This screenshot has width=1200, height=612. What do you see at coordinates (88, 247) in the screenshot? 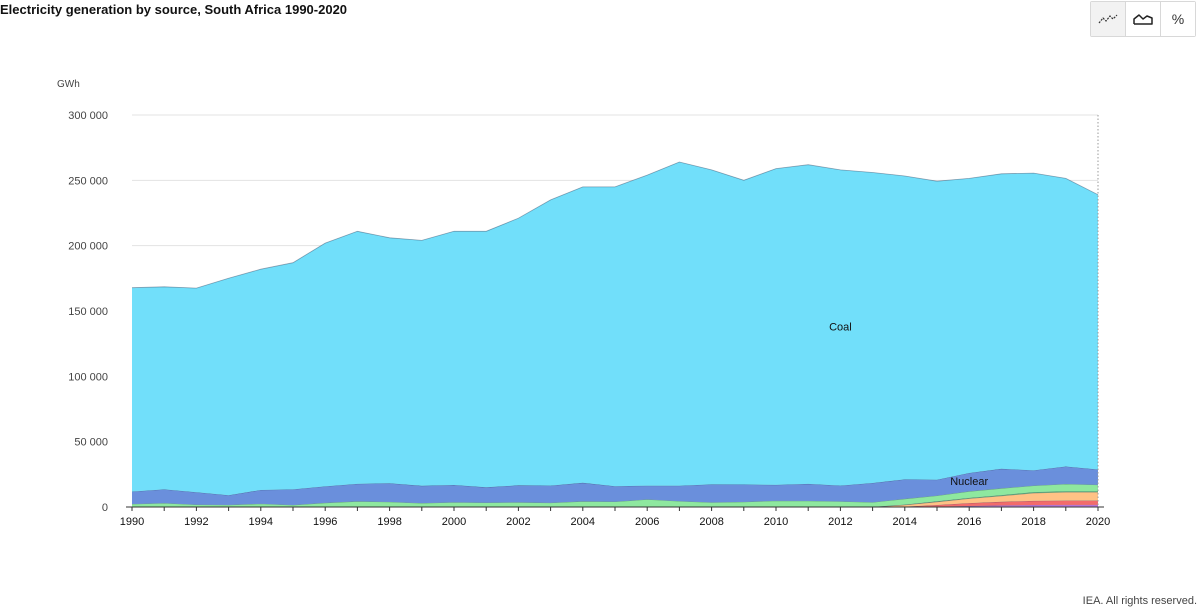
I see `y-tick-label: 200 000` at bounding box center [88, 247].